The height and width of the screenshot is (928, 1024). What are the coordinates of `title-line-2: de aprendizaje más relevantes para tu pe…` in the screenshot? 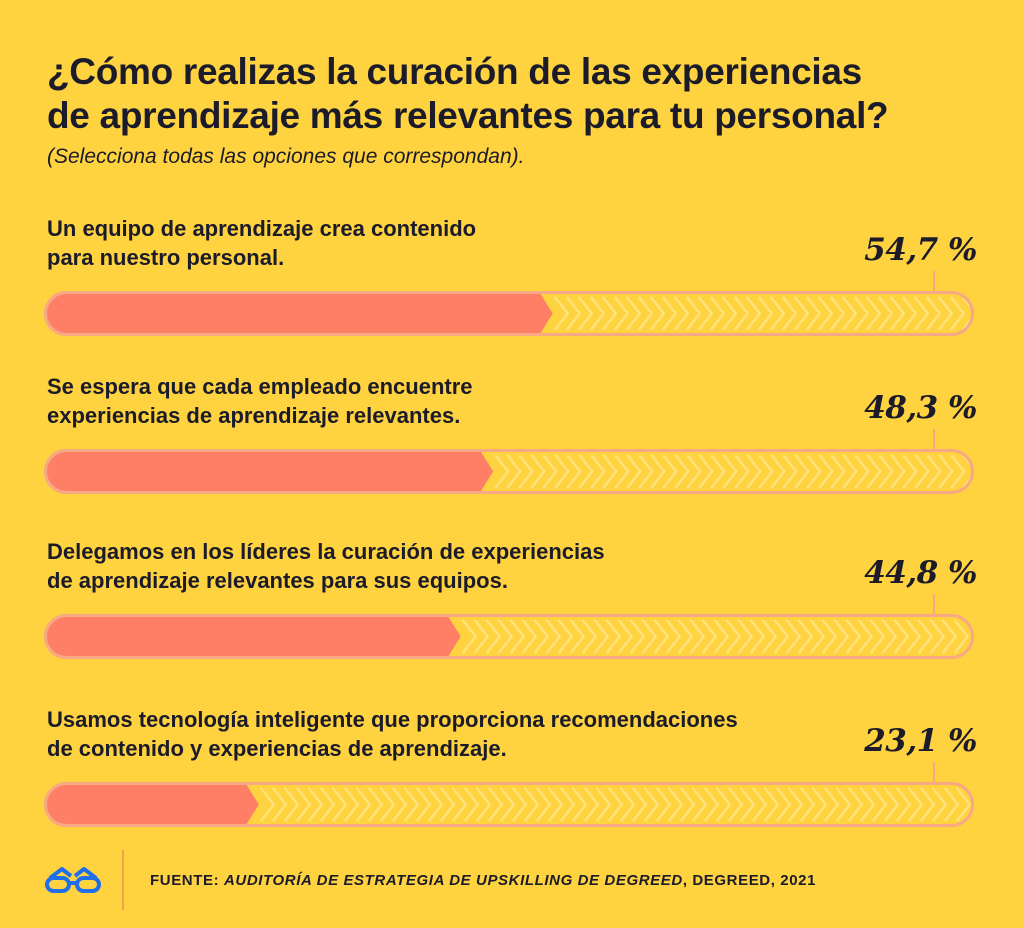 It's located at (468, 115).